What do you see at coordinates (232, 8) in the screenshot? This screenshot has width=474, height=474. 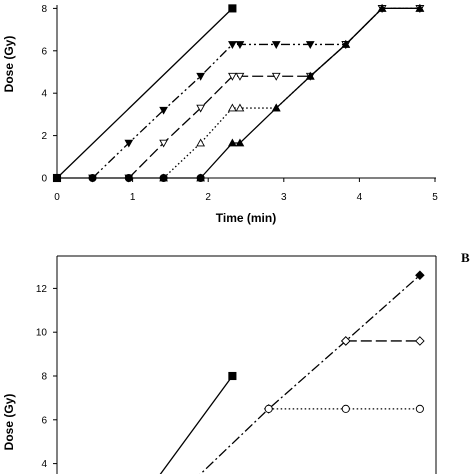 I see `panel-a-series-1-point` at bounding box center [232, 8].